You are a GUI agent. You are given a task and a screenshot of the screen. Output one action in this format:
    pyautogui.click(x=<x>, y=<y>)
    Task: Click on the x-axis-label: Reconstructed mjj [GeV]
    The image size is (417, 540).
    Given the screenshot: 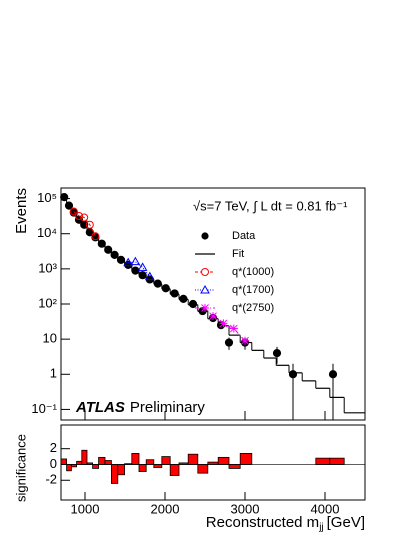 What is the action you would take?
    pyautogui.click(x=285, y=523)
    